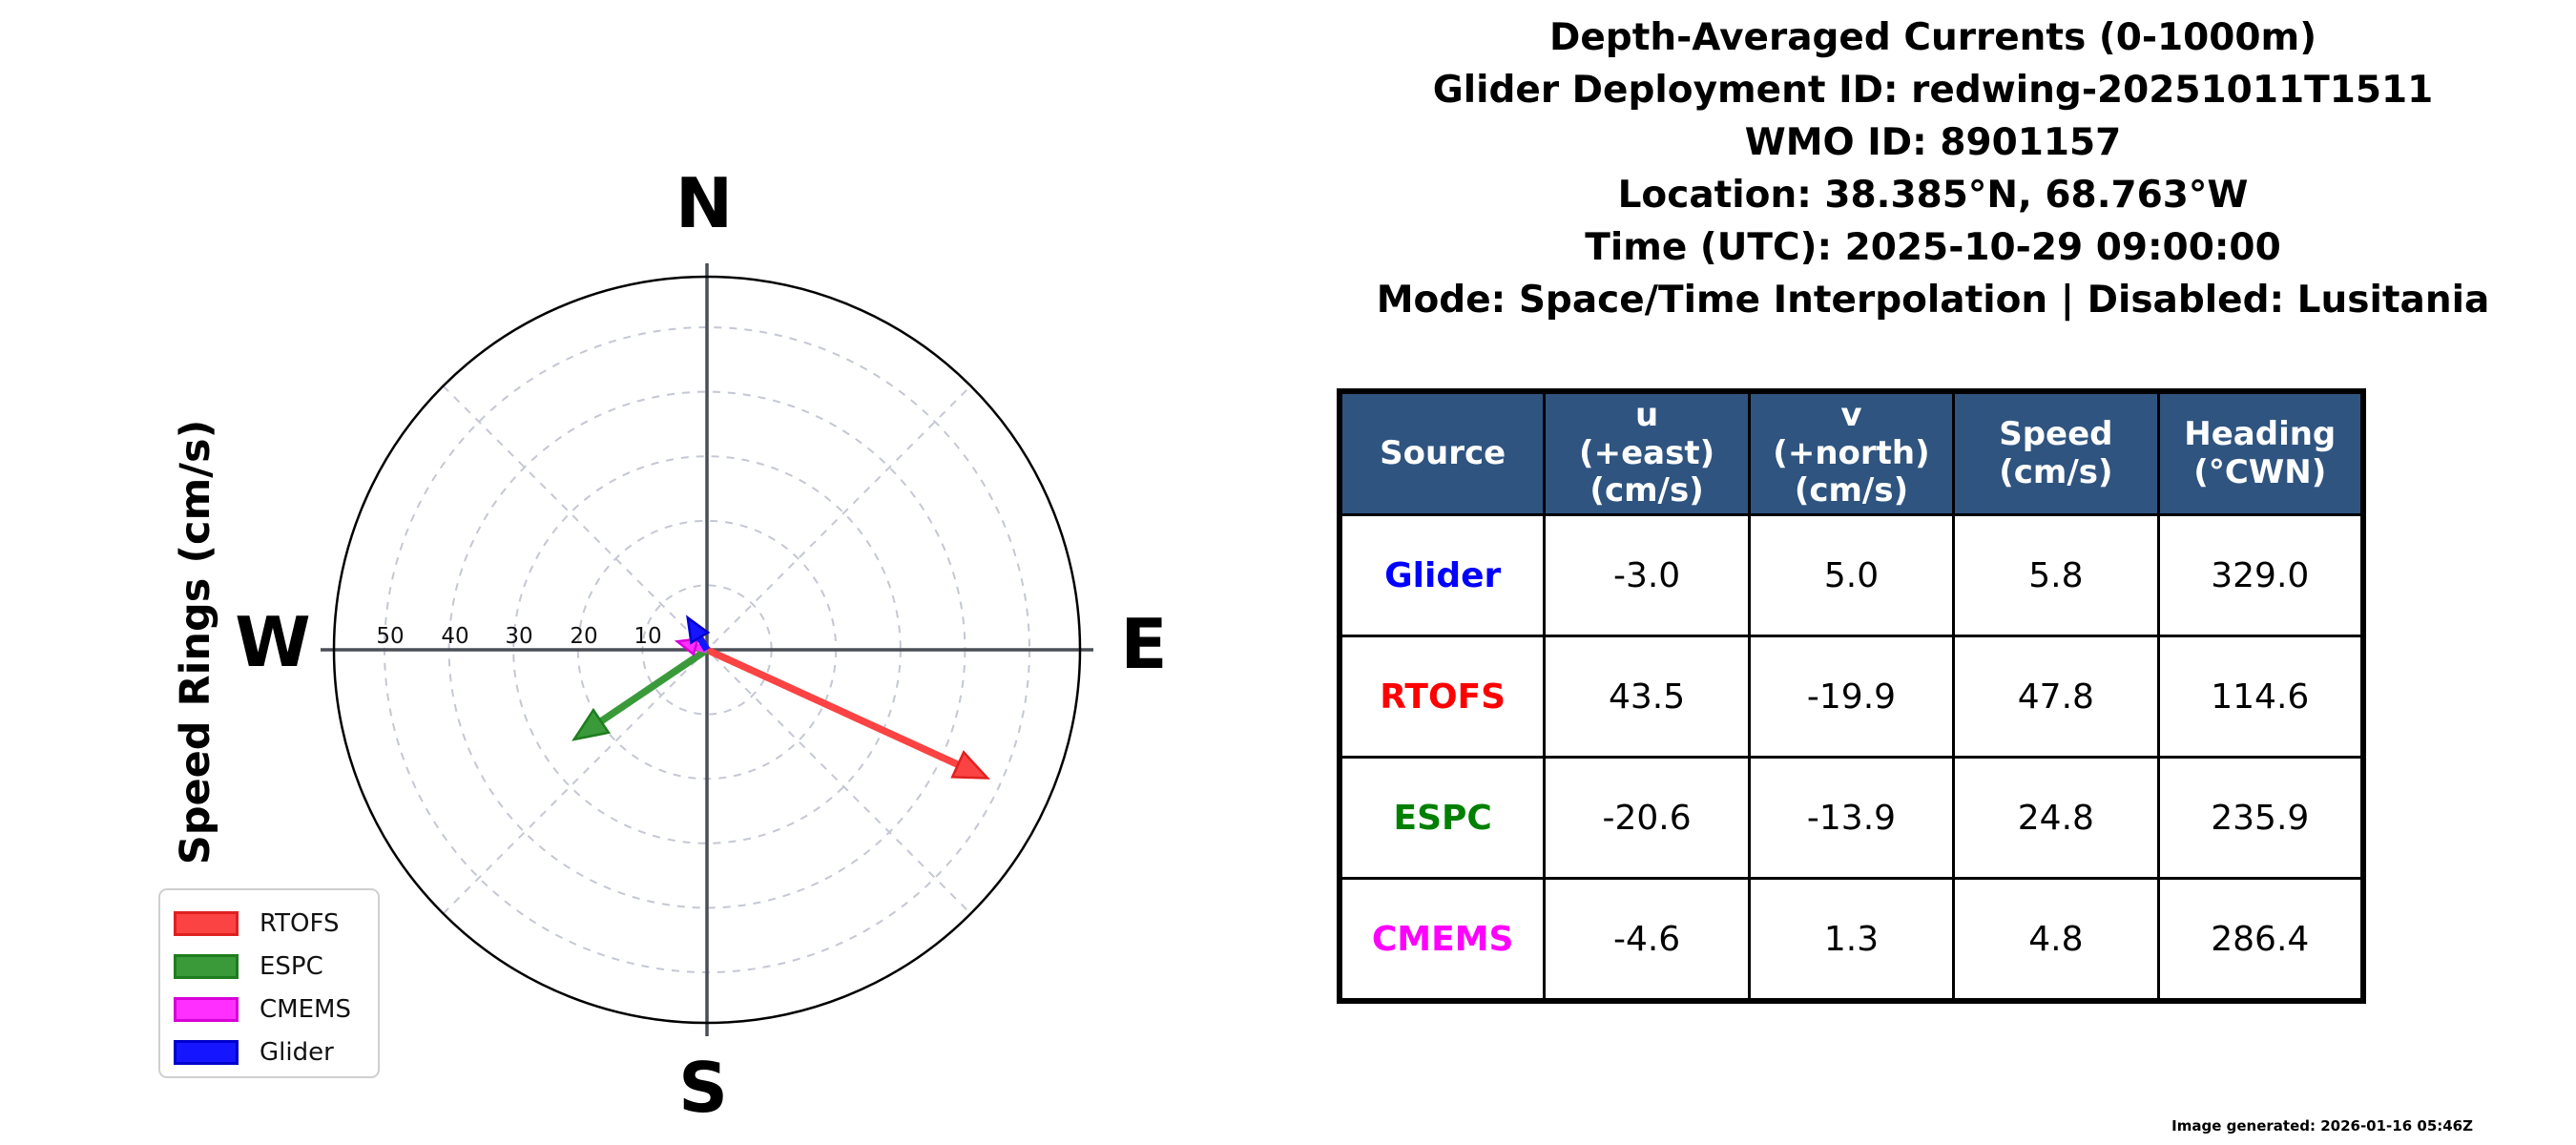 This screenshot has height=1145, width=2576. What do you see at coordinates (2056, 453) in the screenshot?
I see `header-speed: Speed (cm/s)` at bounding box center [2056, 453].